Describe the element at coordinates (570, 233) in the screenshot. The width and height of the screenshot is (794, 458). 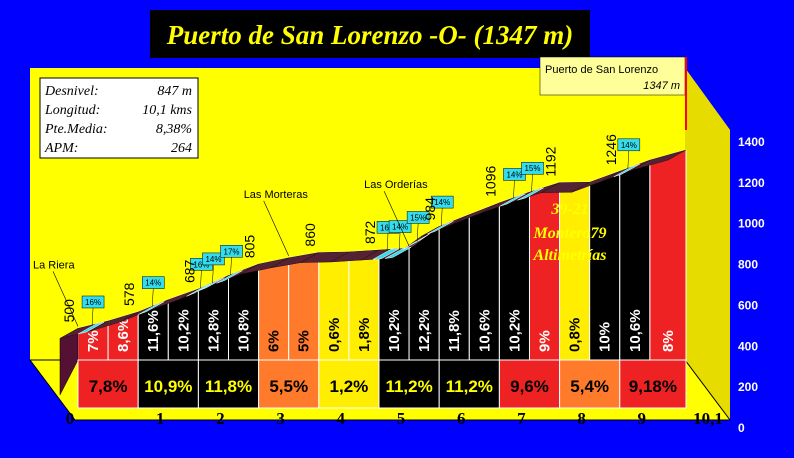
I see `credit-line-2: Montero79` at that location.